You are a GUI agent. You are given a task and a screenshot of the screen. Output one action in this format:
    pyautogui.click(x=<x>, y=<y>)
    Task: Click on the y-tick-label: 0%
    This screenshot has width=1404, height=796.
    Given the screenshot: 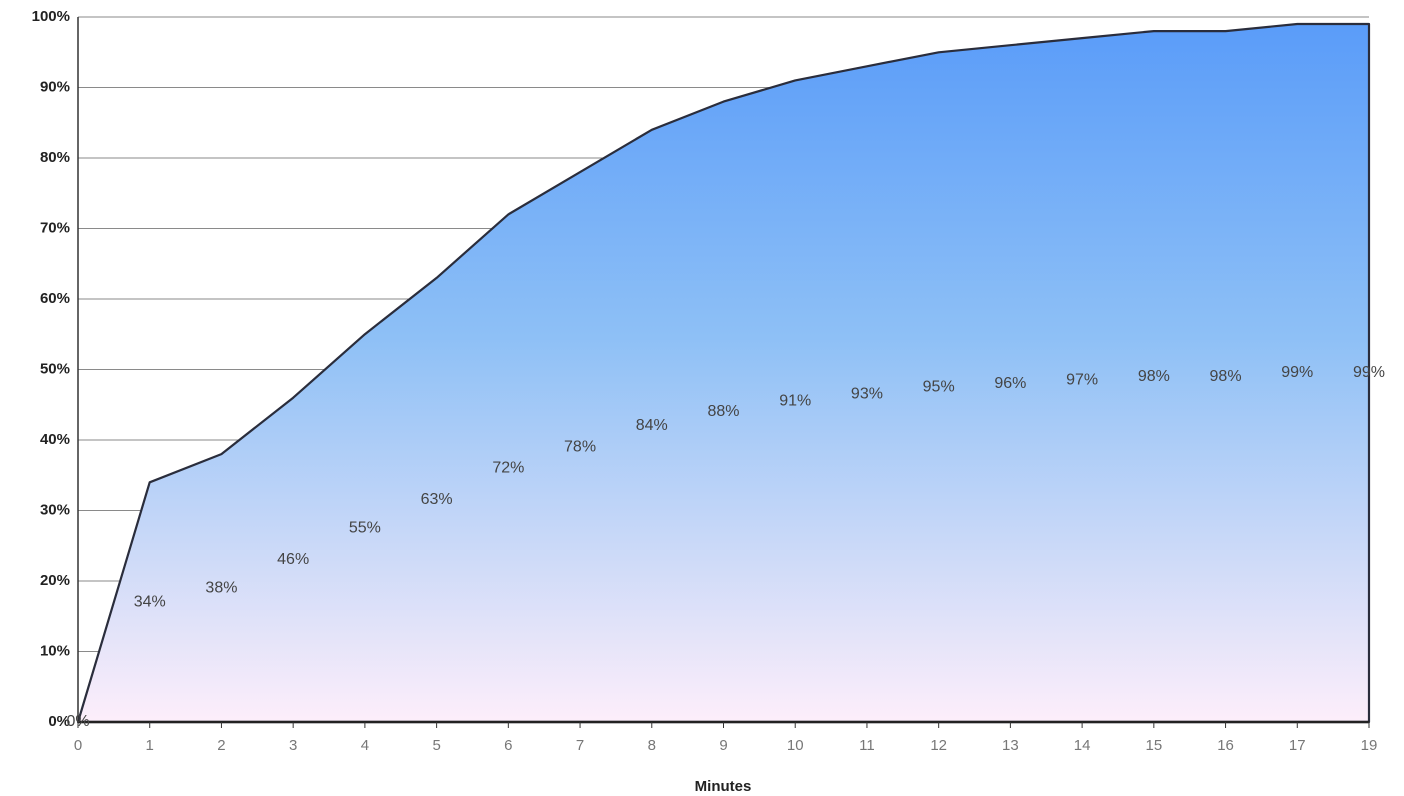 What is the action you would take?
    pyautogui.click(x=59, y=721)
    